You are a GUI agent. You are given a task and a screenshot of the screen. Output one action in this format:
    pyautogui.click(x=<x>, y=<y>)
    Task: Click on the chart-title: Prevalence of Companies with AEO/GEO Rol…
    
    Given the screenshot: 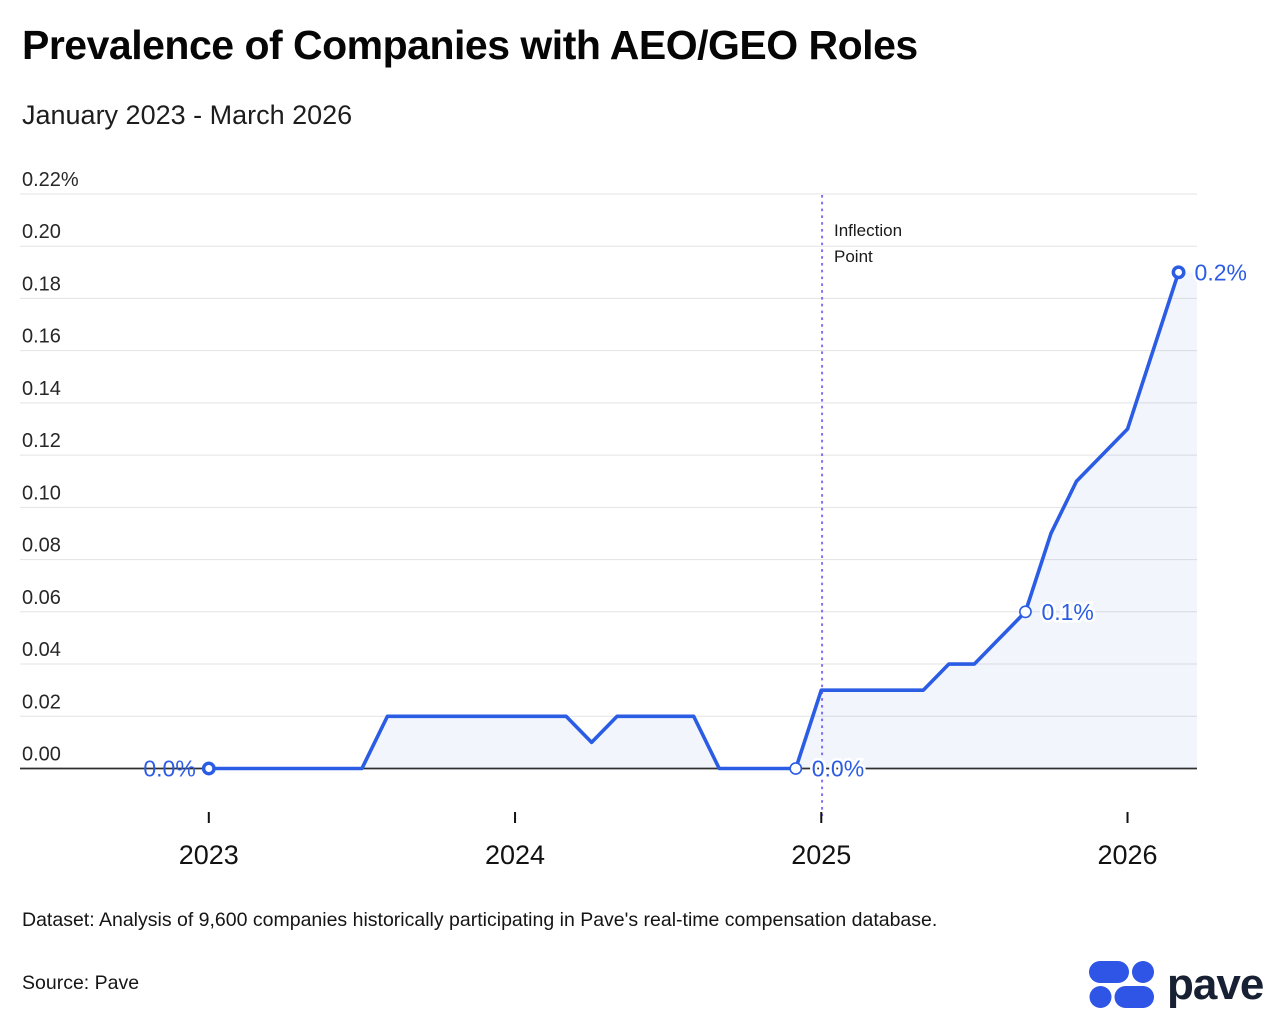 What is the action you would take?
    pyautogui.click(x=470, y=45)
    